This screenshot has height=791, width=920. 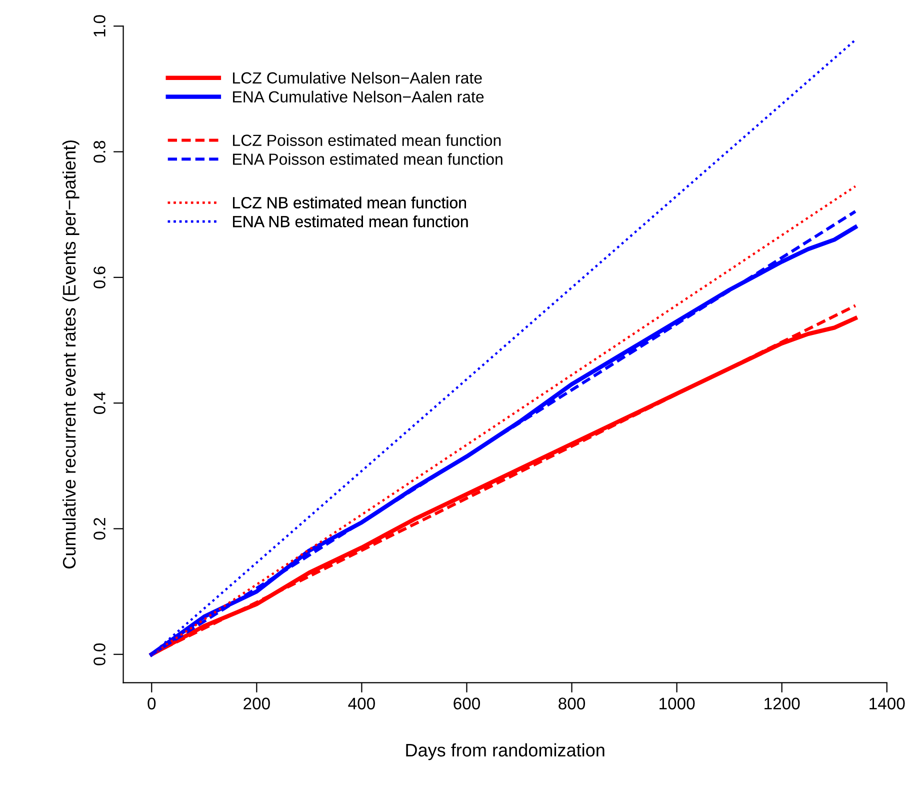 I want to click on y-tick-label: 0.6, so click(x=100, y=277).